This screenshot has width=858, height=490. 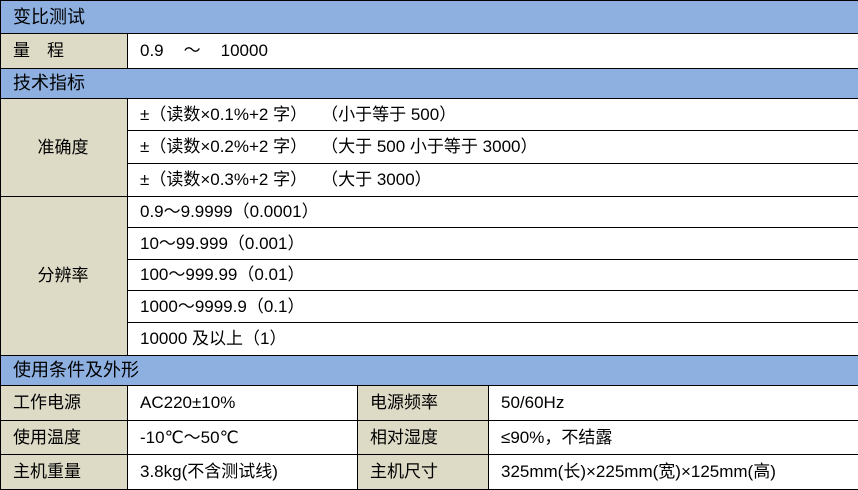 What do you see at coordinates (493, 275) in the screenshot?
I see `value-resolution-3: 100～999.99（0.01）` at bounding box center [493, 275].